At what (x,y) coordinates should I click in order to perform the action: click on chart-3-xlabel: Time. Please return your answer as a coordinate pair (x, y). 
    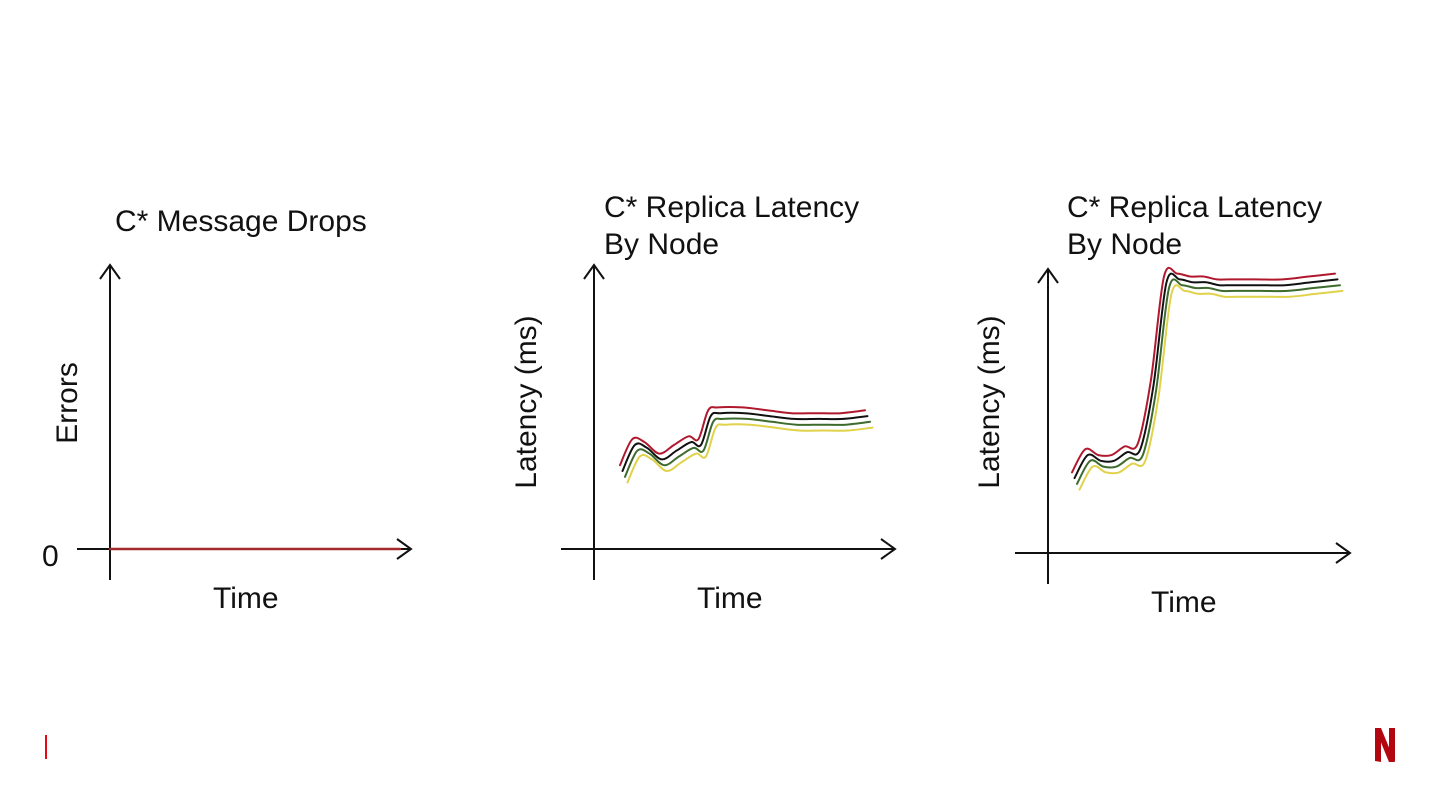
    Looking at the image, I should click on (1184, 602).